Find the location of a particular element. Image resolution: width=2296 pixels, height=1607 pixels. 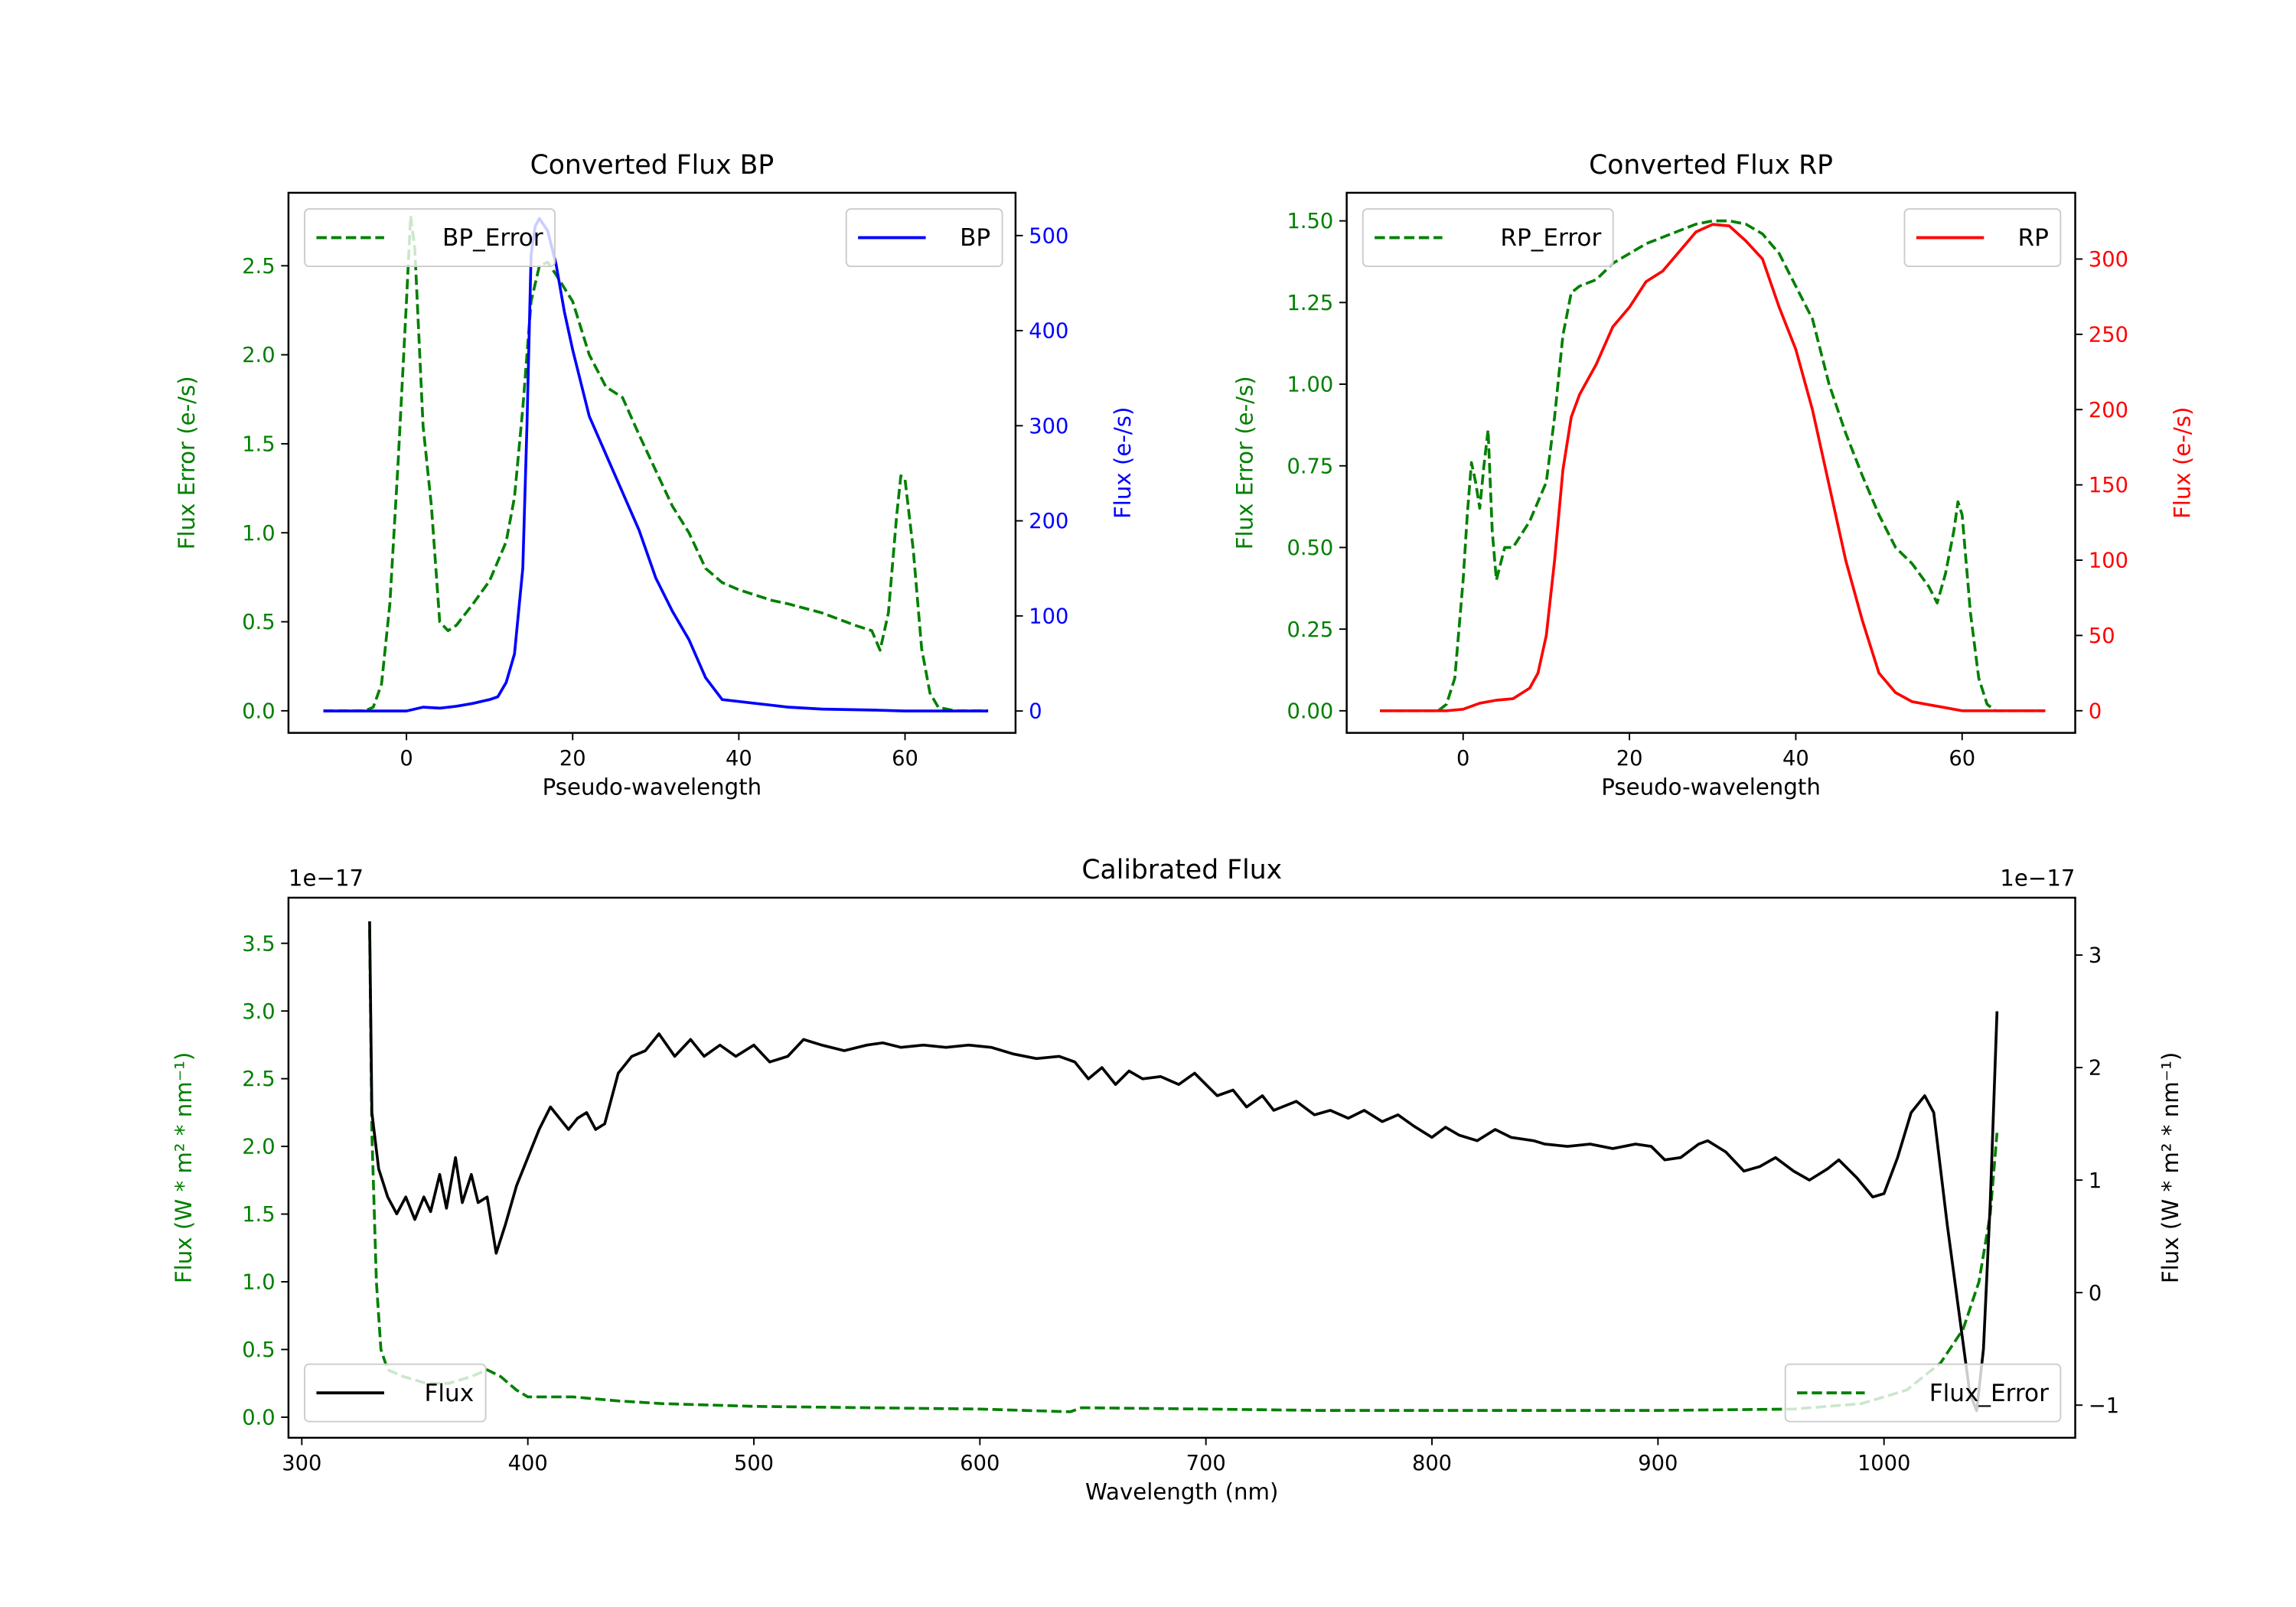

y-tick-label-right: 500 is located at coordinates (1048, 236).